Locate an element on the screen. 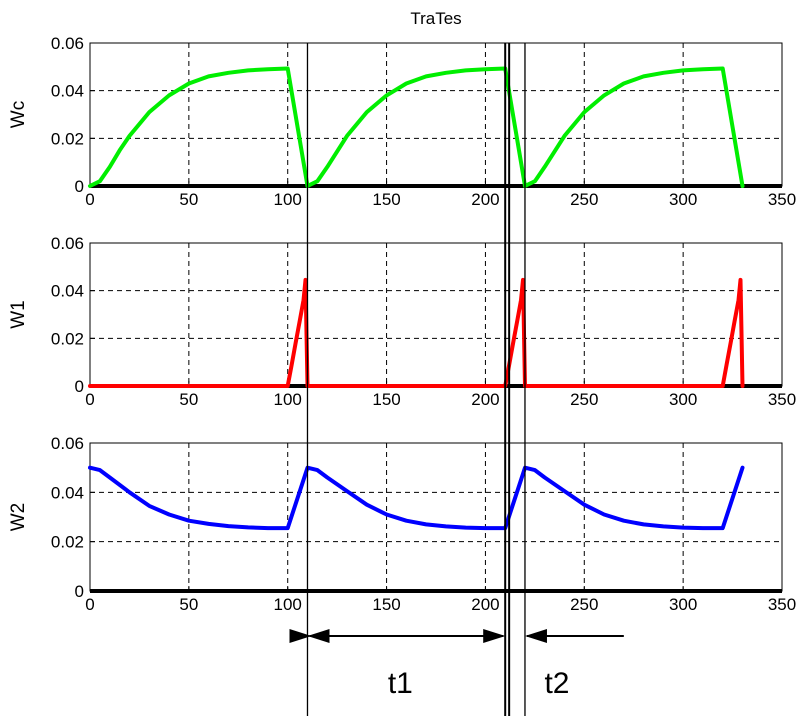 Image resolution: width=806 pixels, height=716 pixels. chart-title: TraTes is located at coordinates (435, 18).